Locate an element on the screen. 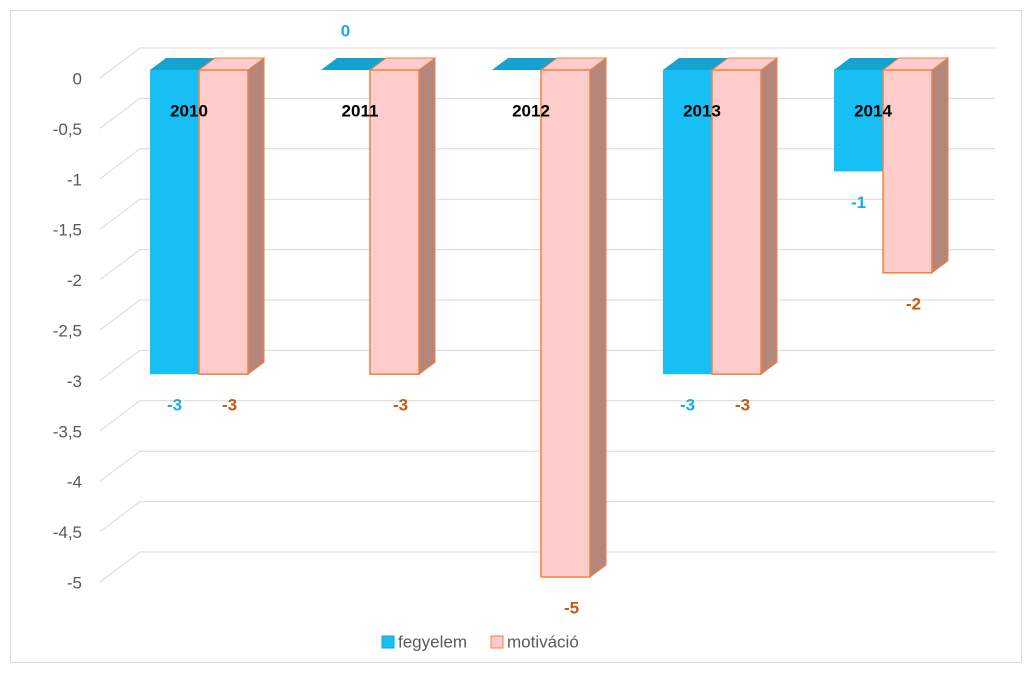 This screenshot has height=673, width=1032. category-label: 2012 is located at coordinates (531, 110).